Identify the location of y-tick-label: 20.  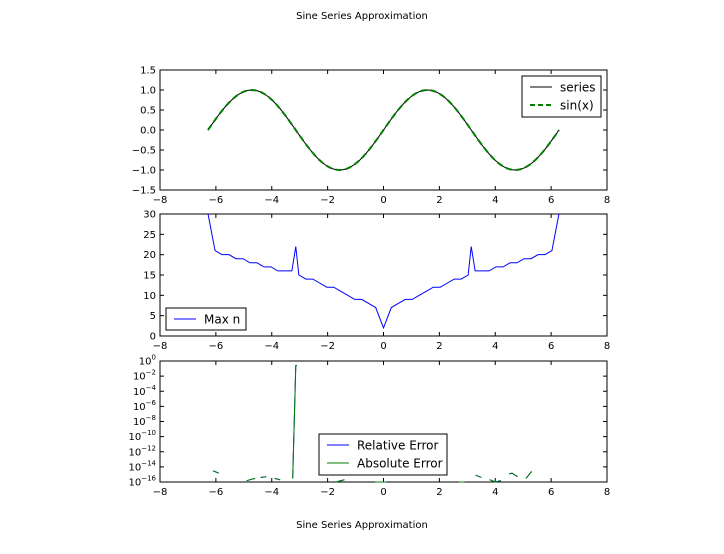
(149, 255).